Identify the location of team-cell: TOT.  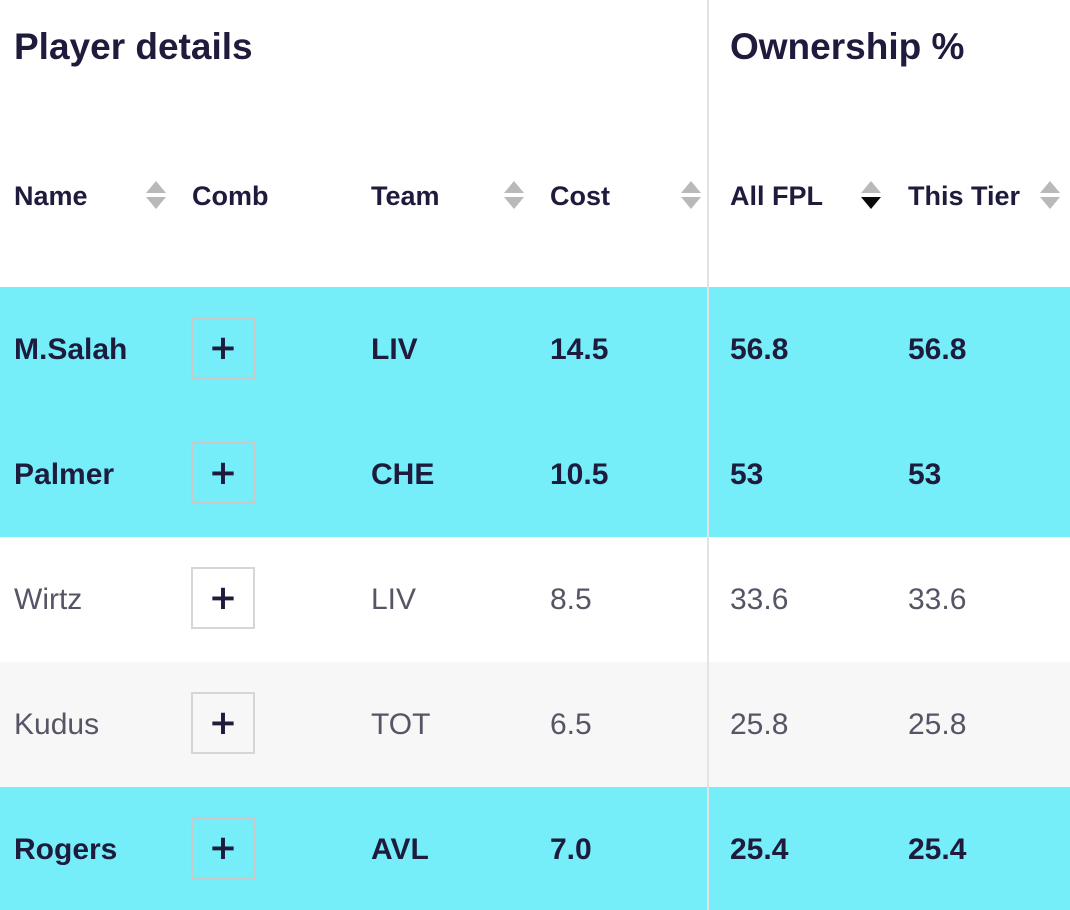
(401, 724).